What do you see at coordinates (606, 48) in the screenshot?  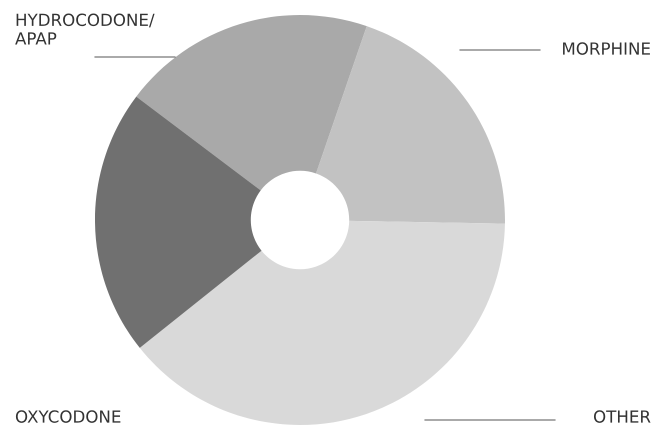 I see `slice-label: MORPHINE` at bounding box center [606, 48].